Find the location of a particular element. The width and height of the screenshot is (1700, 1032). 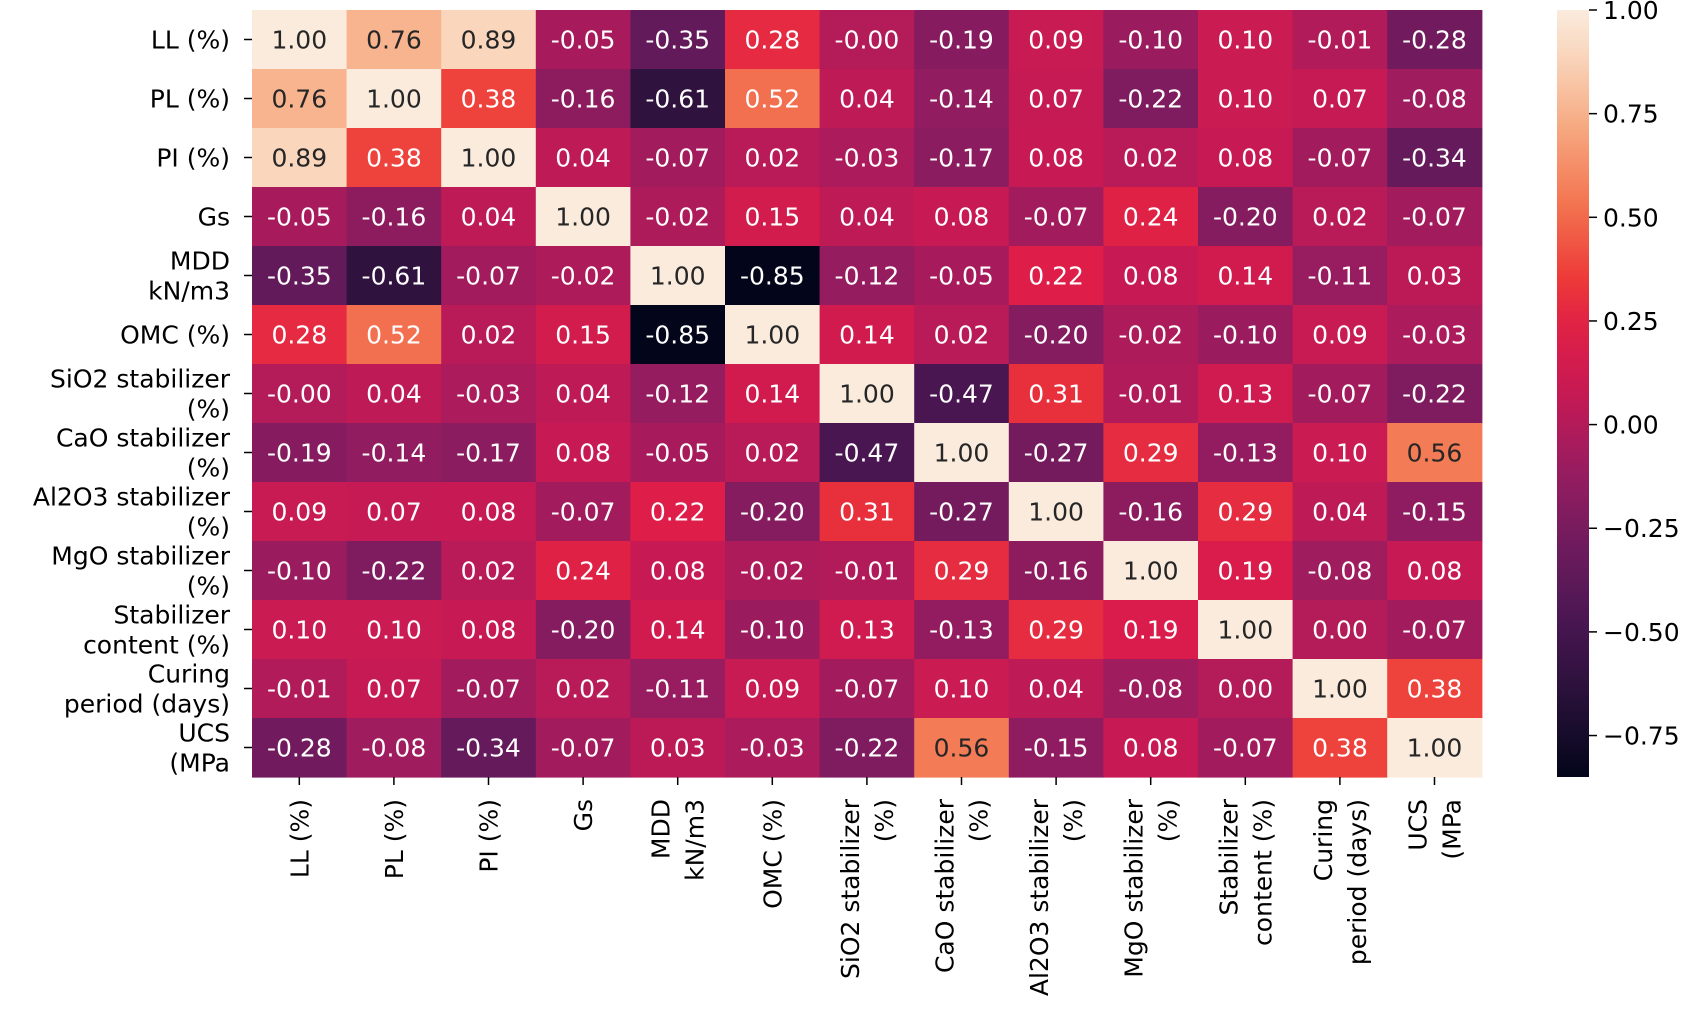

cell-value-label-r1-c4: -0.61 is located at coordinates (677, 99).